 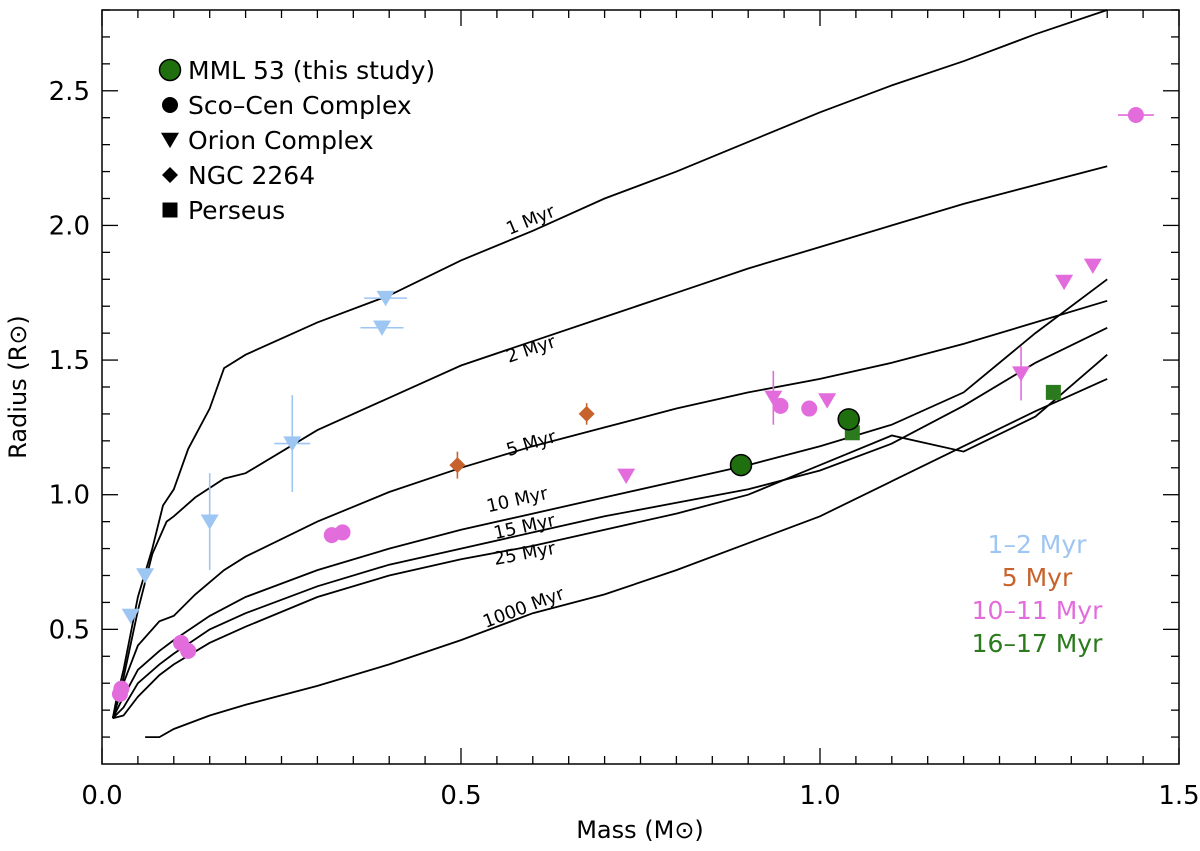 What do you see at coordinates (18, 387) in the screenshot?
I see `y-axis-title: Radius (R⊙)` at bounding box center [18, 387].